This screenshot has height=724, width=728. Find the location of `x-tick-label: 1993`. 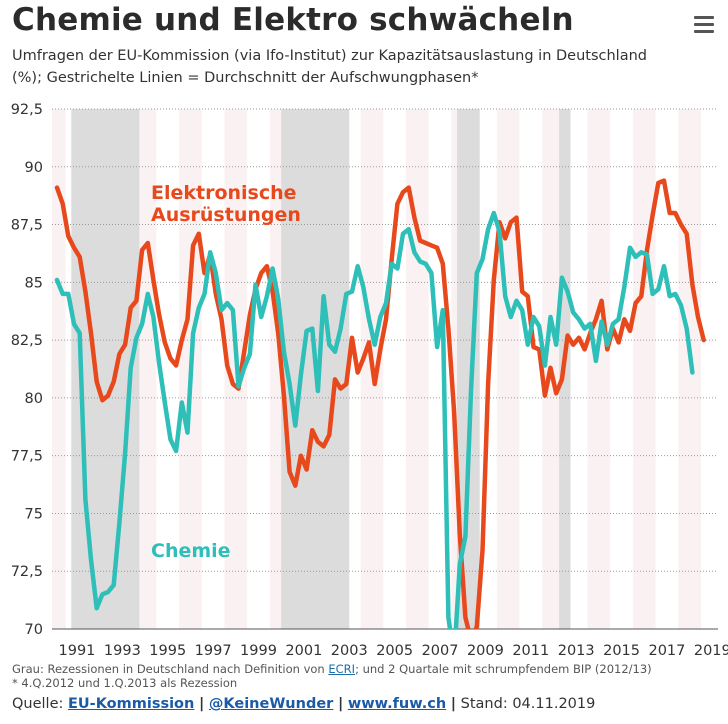

x-tick-label: 1993 is located at coordinates (122, 651).